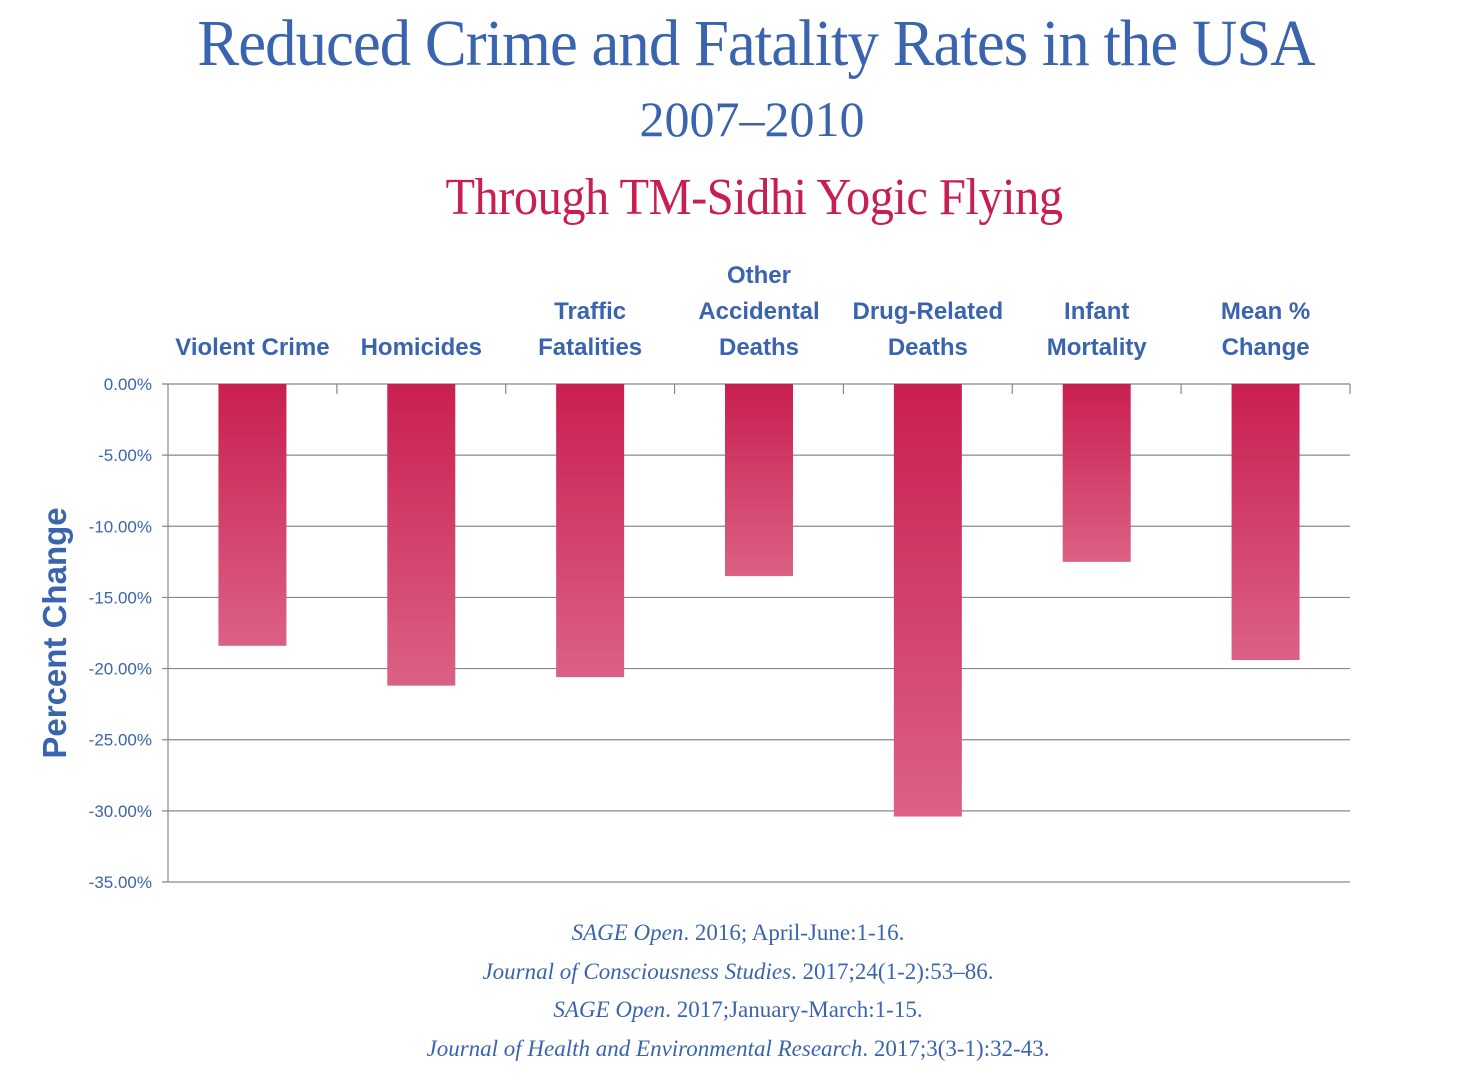 The image size is (1476, 1082). What do you see at coordinates (120, 882) in the screenshot?
I see `y-tick-label: -35.00%` at bounding box center [120, 882].